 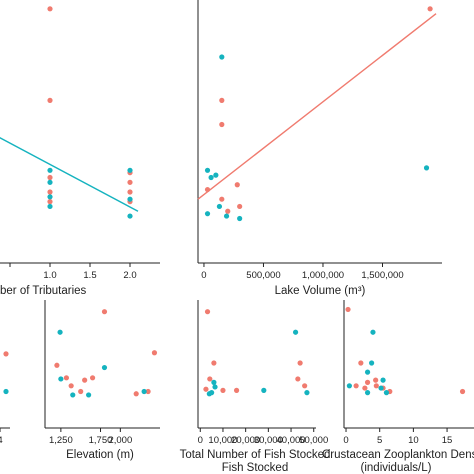 What do you see at coordinates (245, 440) in the screenshot?
I see `x-tick-label: 20,000` at bounding box center [245, 440].